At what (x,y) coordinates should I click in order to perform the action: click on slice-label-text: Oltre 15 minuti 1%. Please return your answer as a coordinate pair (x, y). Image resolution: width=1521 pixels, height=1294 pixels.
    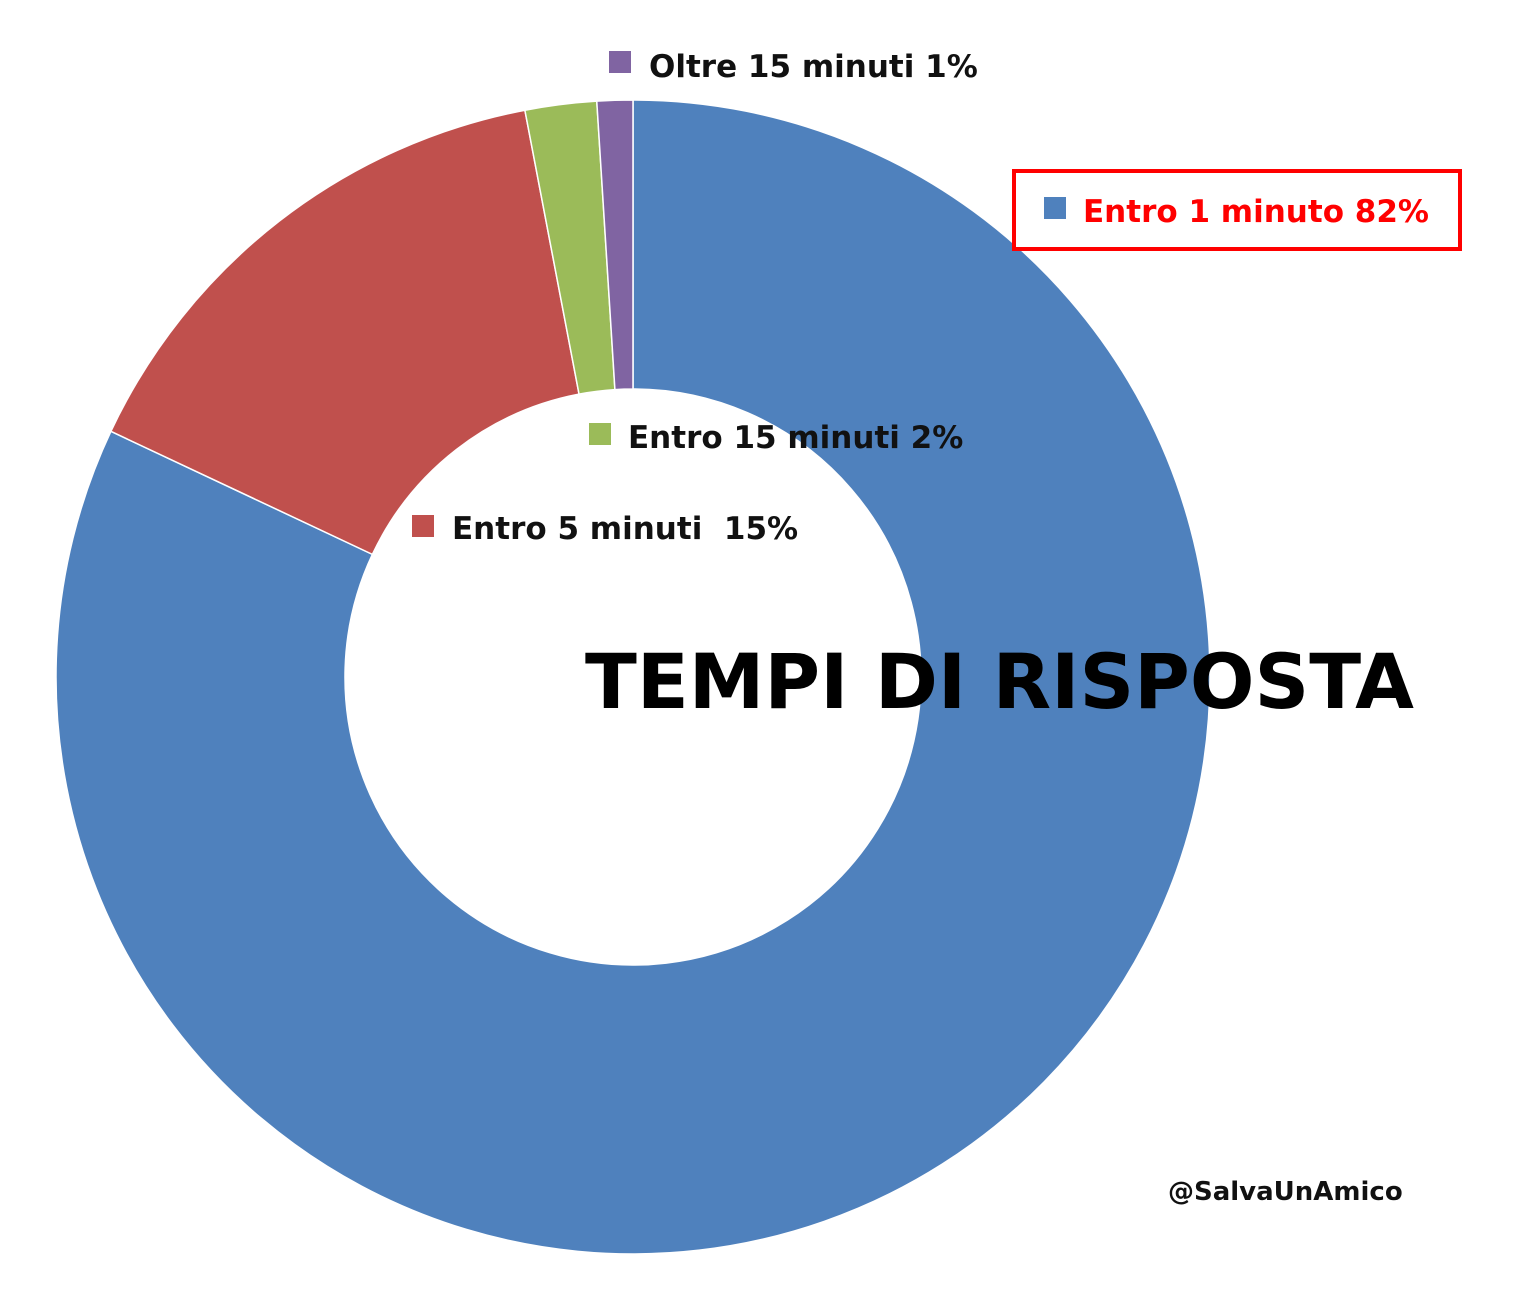
    Looking at the image, I should click on (813, 67).